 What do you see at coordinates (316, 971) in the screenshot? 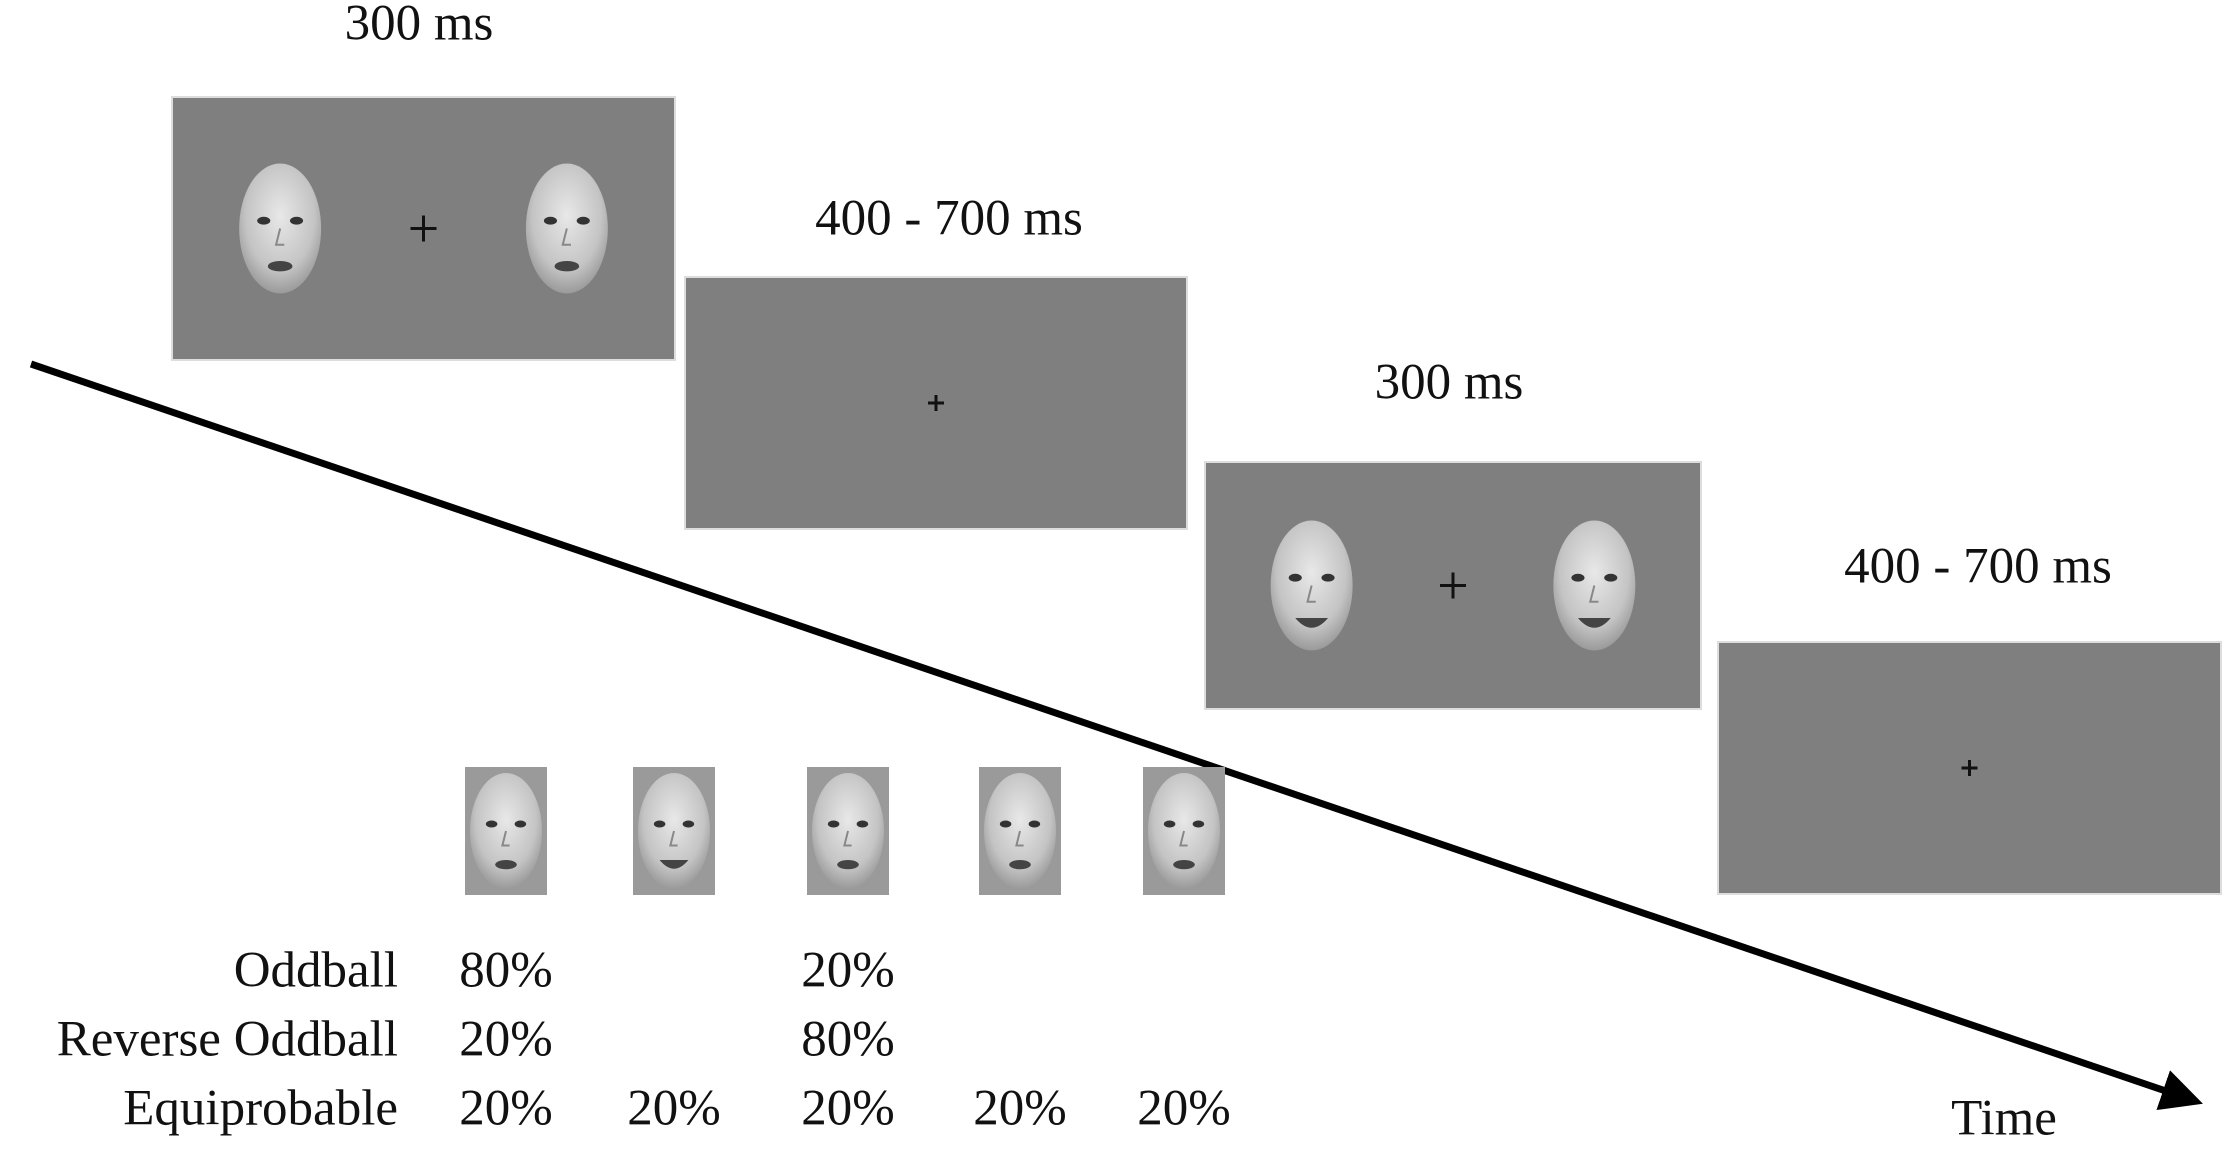
I see `row-label: Oddball` at bounding box center [316, 971].